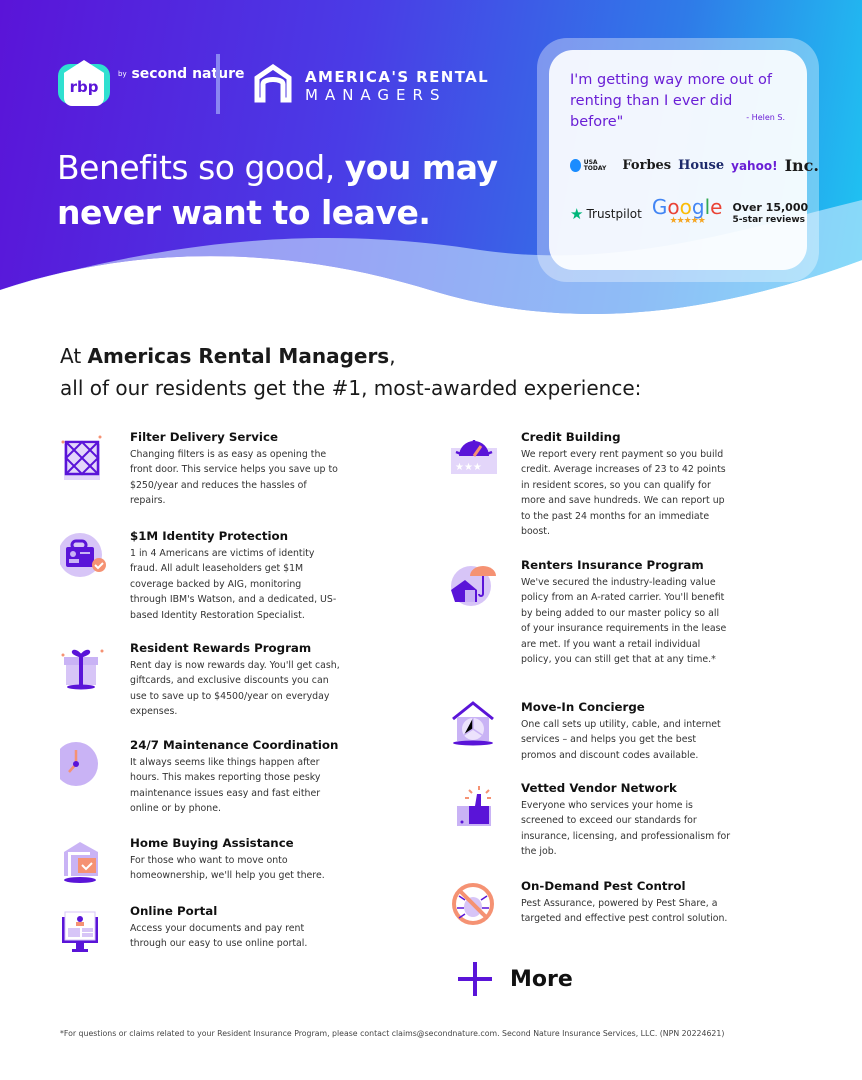 Image resolution: width=862 pixels, height=1080 pixels. I want to click on thumbs-up-icon, so click(474, 806).